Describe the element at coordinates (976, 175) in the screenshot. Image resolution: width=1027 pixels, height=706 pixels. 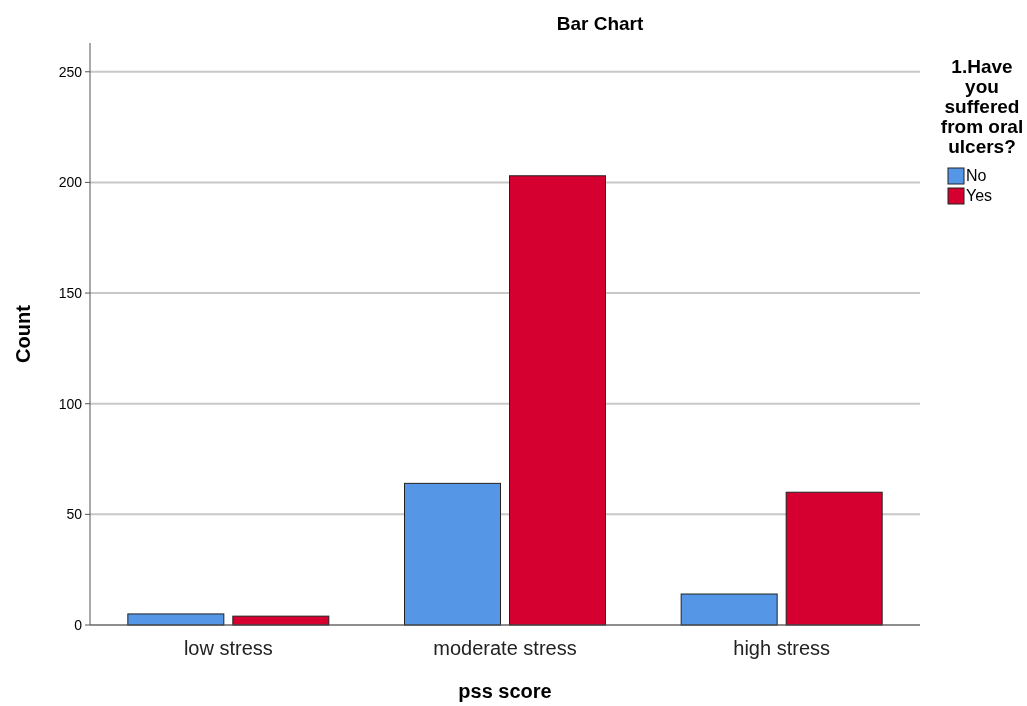
I see `legend-label: No` at that location.